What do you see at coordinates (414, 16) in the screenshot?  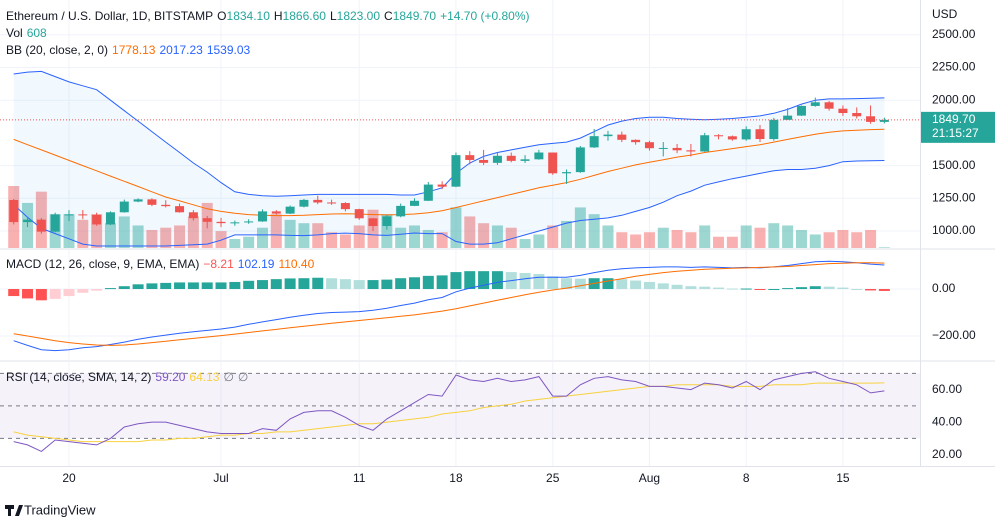 I see `ohlc-value: 1849.70` at bounding box center [414, 16].